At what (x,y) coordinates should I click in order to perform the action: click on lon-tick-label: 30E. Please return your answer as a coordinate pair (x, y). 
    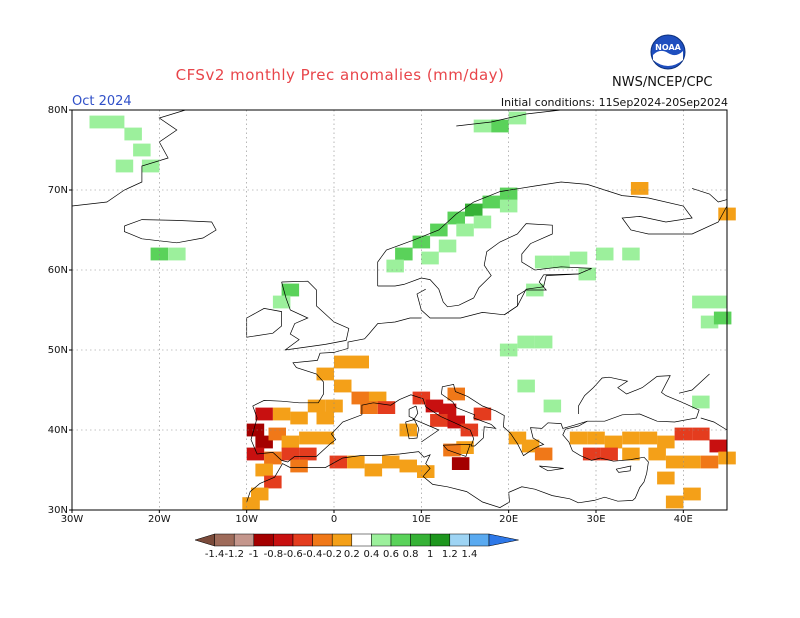
    Looking at the image, I should click on (595, 519).